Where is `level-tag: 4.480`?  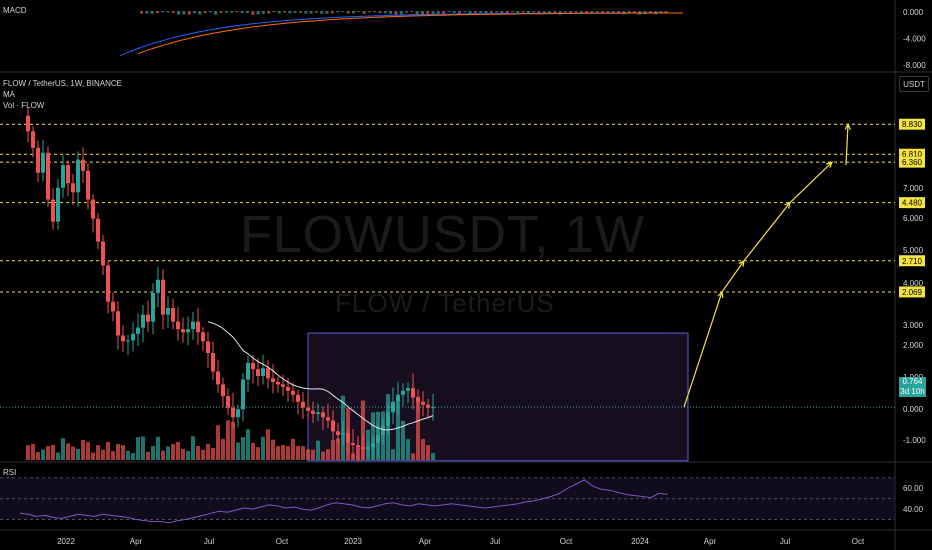
level-tag: 4.480 is located at coordinates (912, 203).